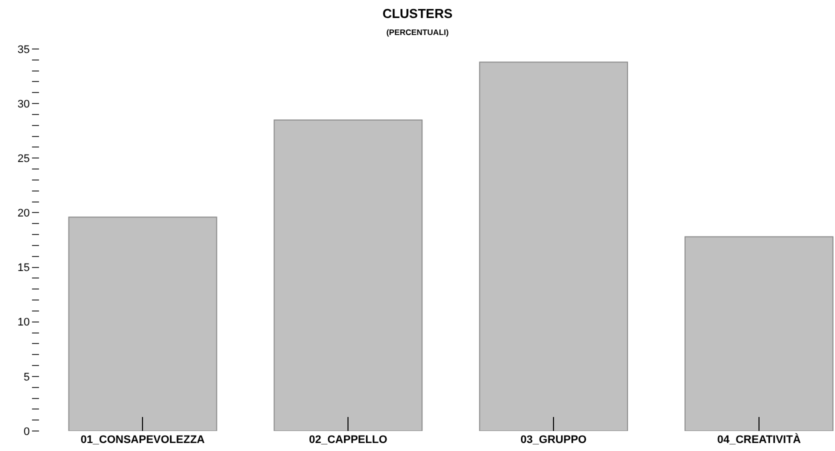  I want to click on y-tick-label: 5, so click(27, 377).